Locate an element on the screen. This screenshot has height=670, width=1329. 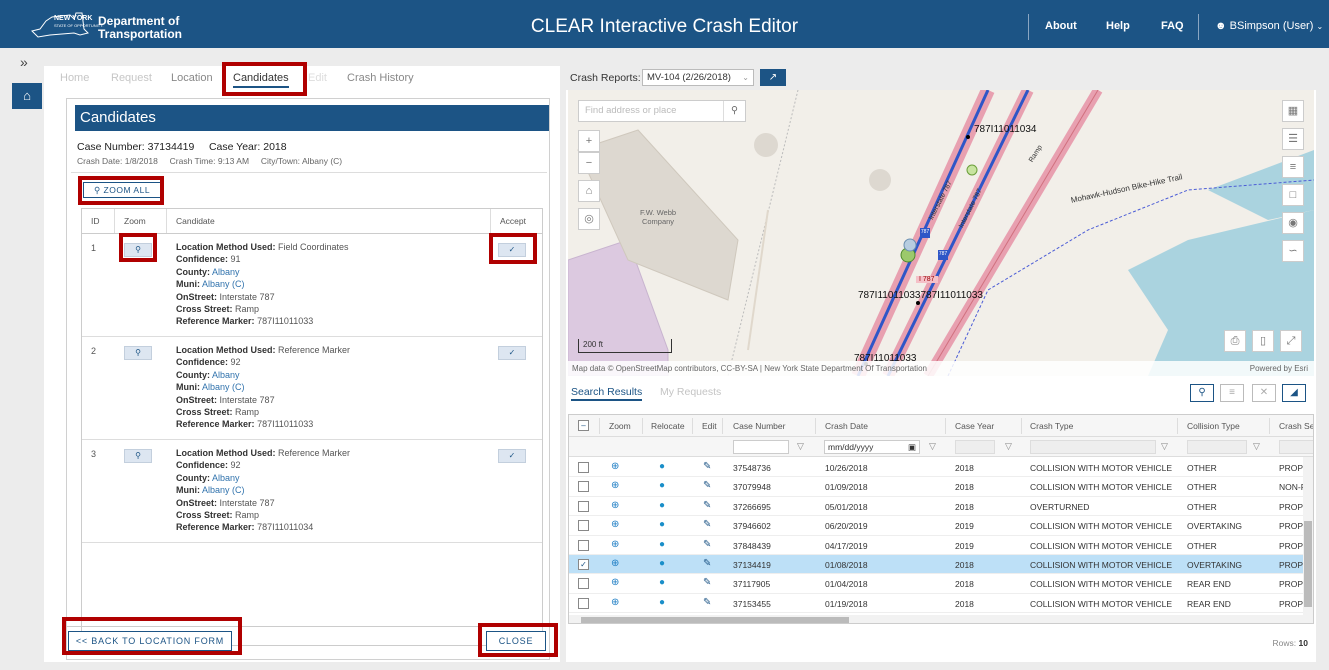
tab-request: Request is located at coordinates (131, 78).